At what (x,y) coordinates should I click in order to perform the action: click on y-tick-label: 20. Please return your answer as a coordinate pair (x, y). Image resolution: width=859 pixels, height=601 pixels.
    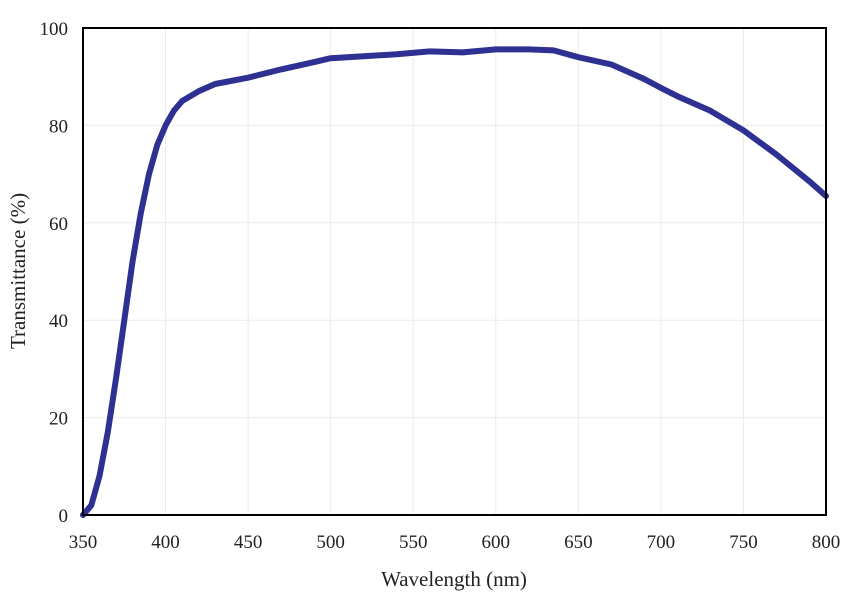
    Looking at the image, I should click on (58, 419).